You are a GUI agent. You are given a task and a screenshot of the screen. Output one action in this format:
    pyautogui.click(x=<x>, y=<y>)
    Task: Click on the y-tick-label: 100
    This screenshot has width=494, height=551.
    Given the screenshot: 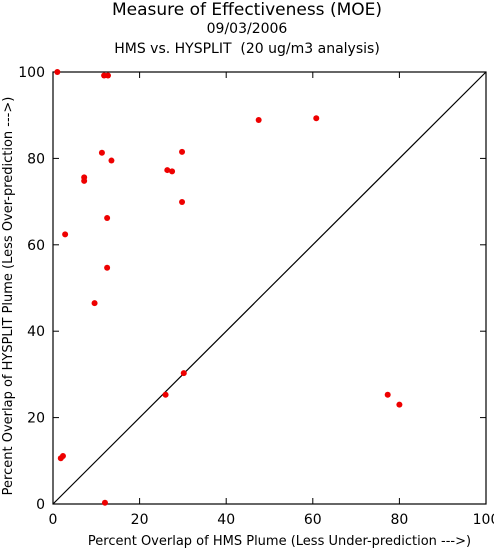 What is the action you would take?
    pyautogui.click(x=31, y=73)
    